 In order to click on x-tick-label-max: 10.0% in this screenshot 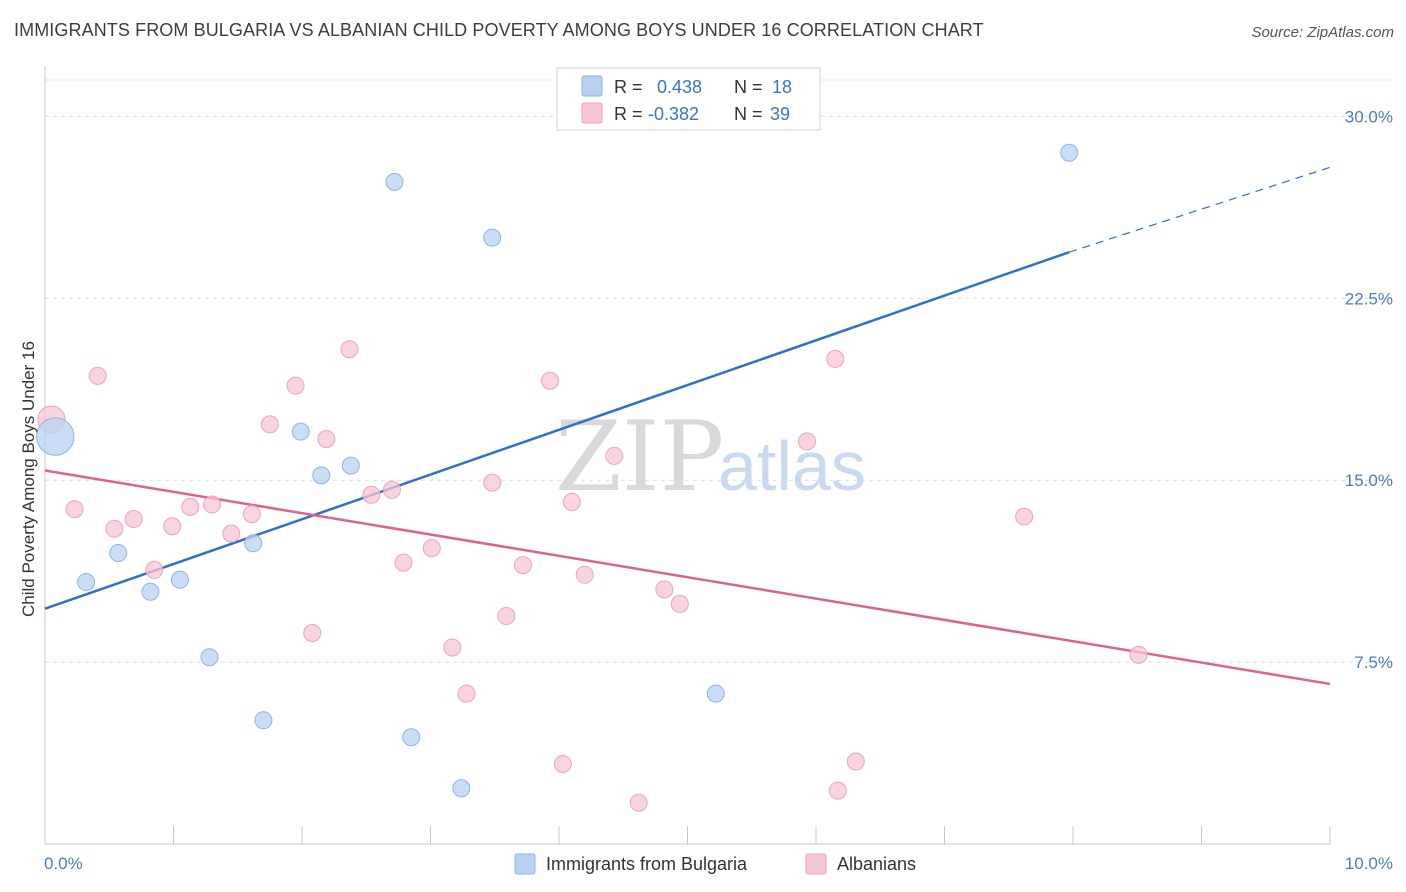, I will do `click(1369, 863)`.